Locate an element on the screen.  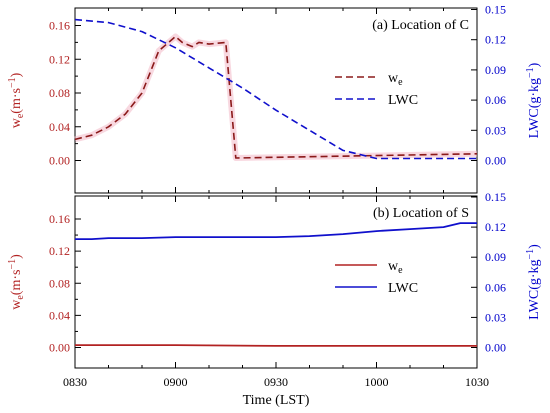
panel-title: (b) Location of S is located at coordinates (421, 213).